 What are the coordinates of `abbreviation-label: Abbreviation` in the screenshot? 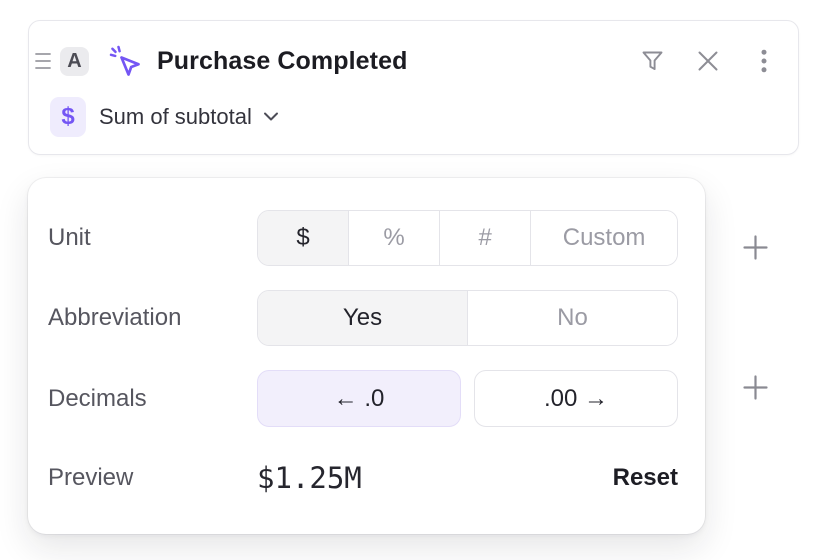 It's located at (115, 317).